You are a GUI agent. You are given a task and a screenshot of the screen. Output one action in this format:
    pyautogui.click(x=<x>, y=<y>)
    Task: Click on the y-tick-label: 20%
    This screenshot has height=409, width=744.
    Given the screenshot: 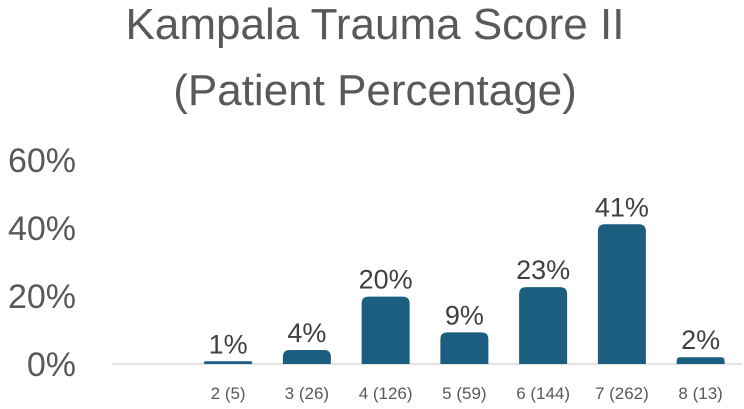 What is the action you would take?
    pyautogui.click(x=42, y=297)
    